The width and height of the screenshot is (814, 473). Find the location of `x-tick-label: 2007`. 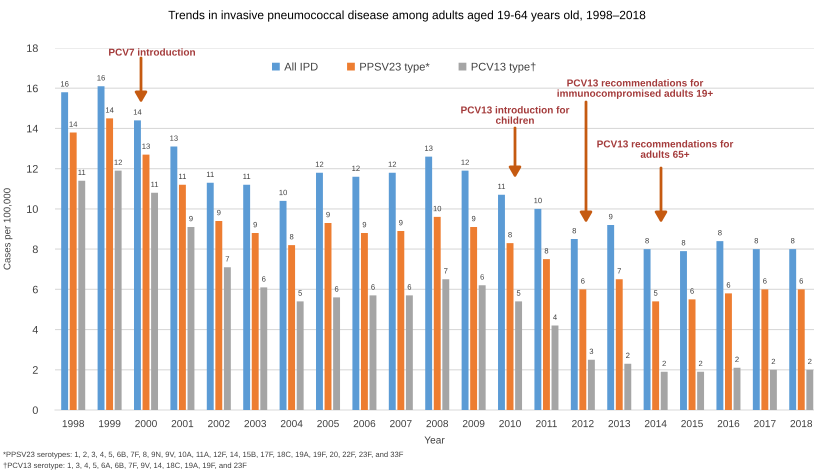

x-tick-label: 2007 is located at coordinates (401, 424).